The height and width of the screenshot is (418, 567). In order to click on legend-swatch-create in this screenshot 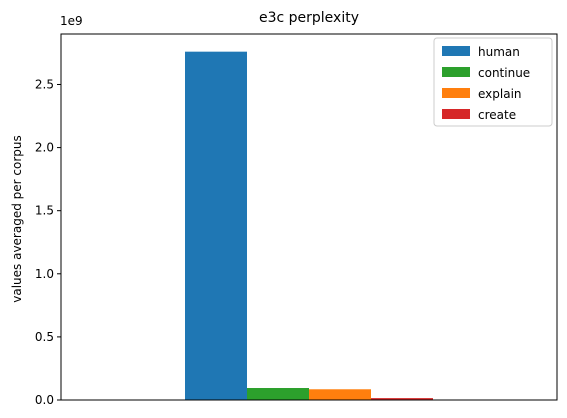, I will do `click(456, 114)`.